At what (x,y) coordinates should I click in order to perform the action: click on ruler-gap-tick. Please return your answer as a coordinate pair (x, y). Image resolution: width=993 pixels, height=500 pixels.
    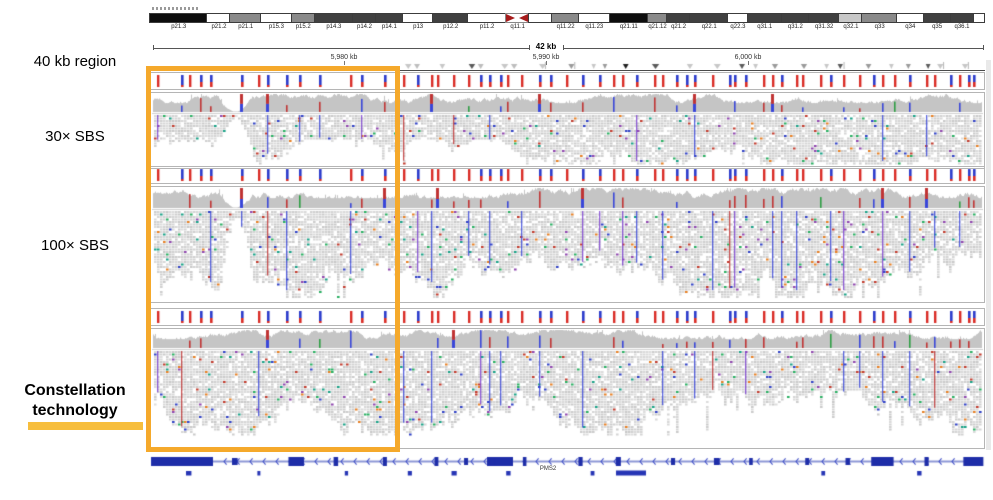
    Looking at the image, I should click on (563, 47).